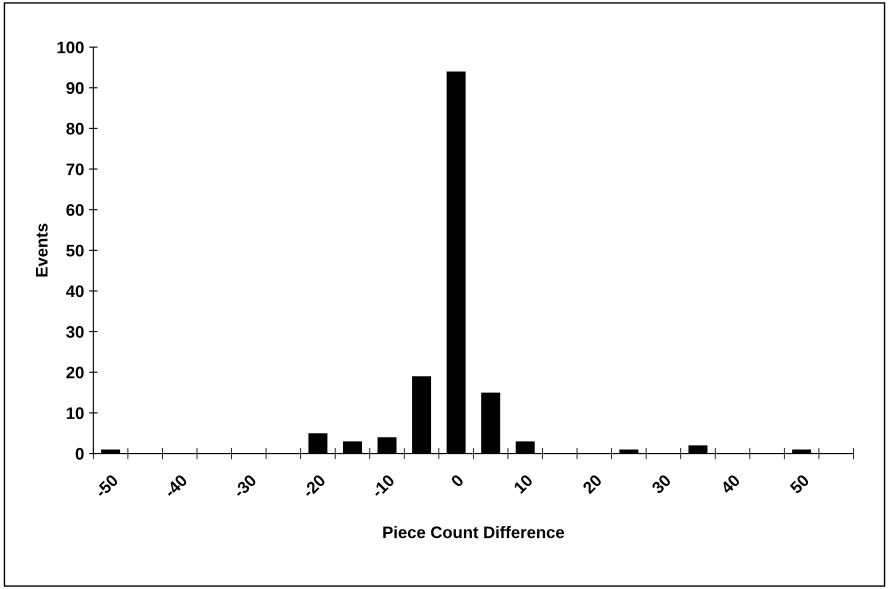  Describe the element at coordinates (75, 128) in the screenshot. I see `y-tick-label: 80` at that location.